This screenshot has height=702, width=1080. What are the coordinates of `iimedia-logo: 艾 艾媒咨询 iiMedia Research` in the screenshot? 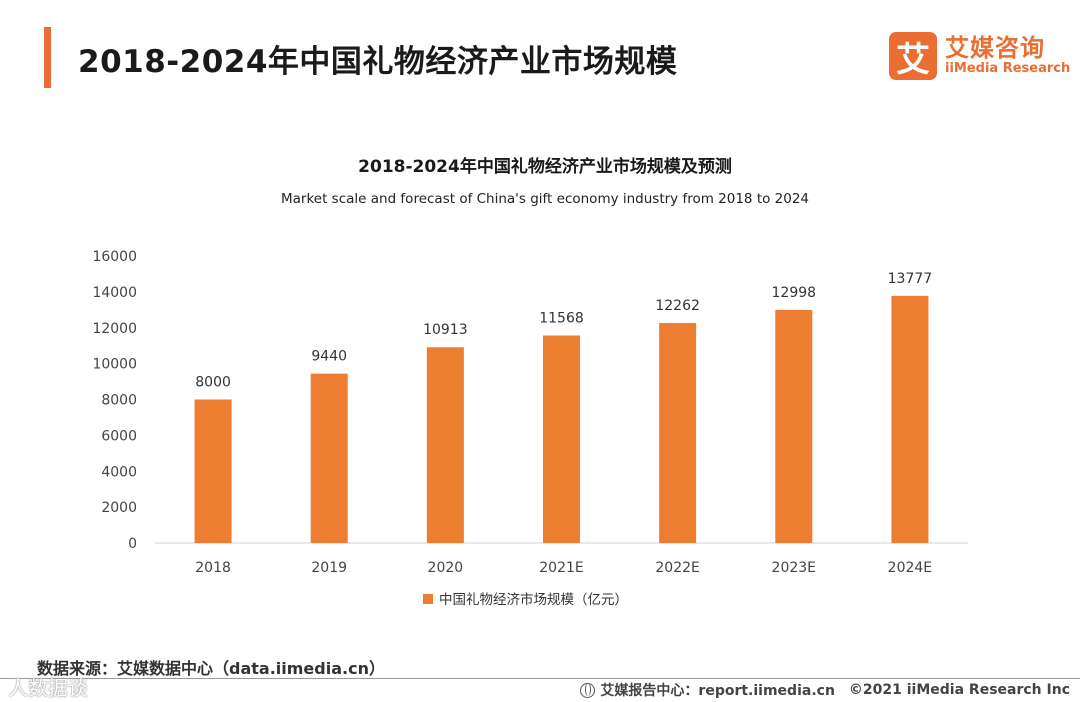 It's located at (979, 56).